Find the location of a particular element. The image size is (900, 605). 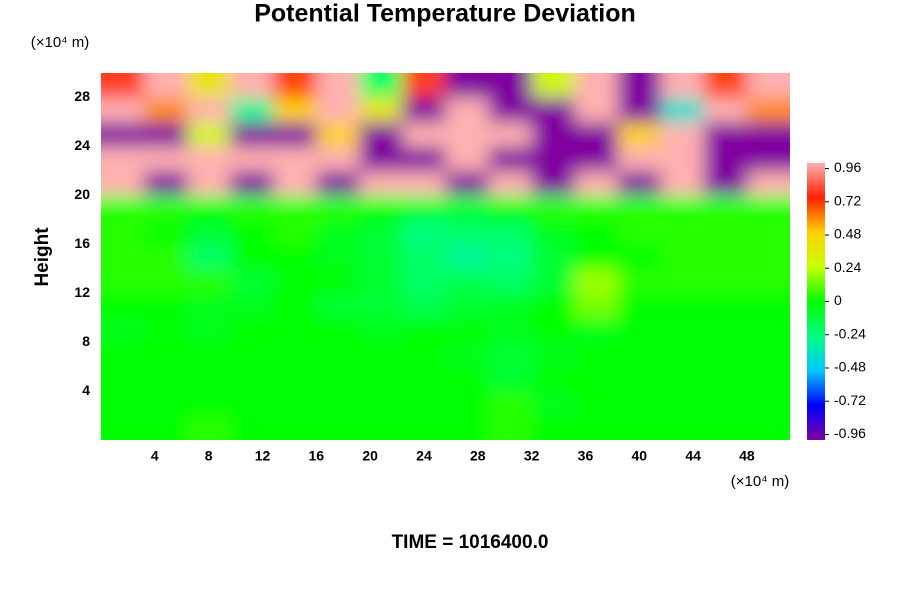

colorbar-tick-label: 0.96 is located at coordinates (847, 167).